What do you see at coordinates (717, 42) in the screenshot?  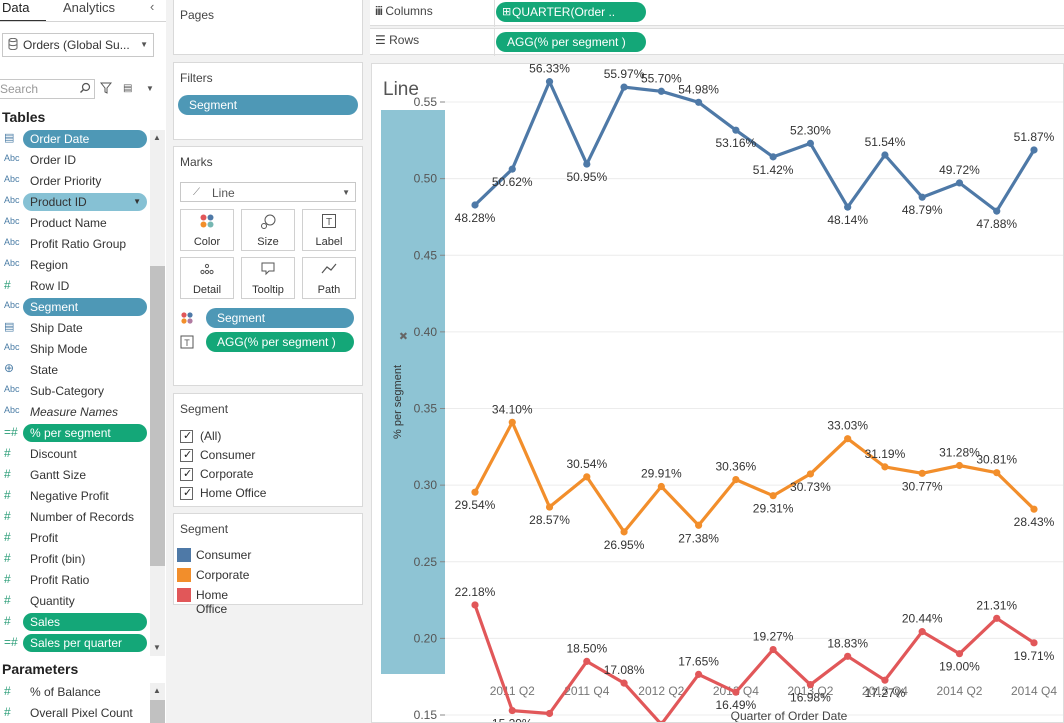 I see `rows-shelf: ☰ Rows AGG(% per segment )` at bounding box center [717, 42].